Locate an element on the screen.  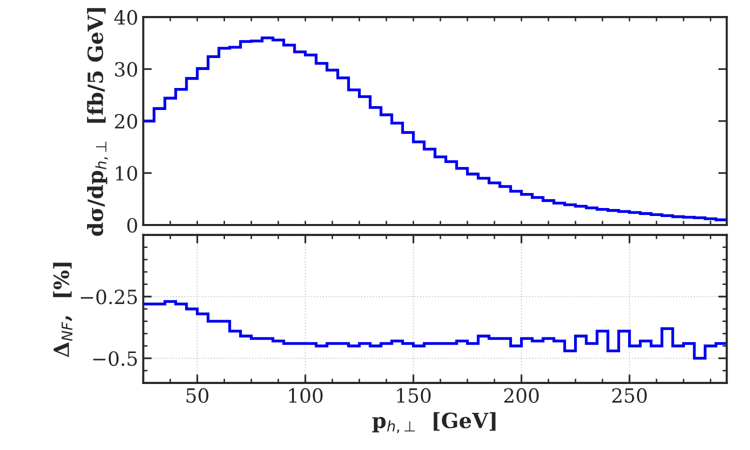
x-tick-label: 150 is located at coordinates (414, 395).